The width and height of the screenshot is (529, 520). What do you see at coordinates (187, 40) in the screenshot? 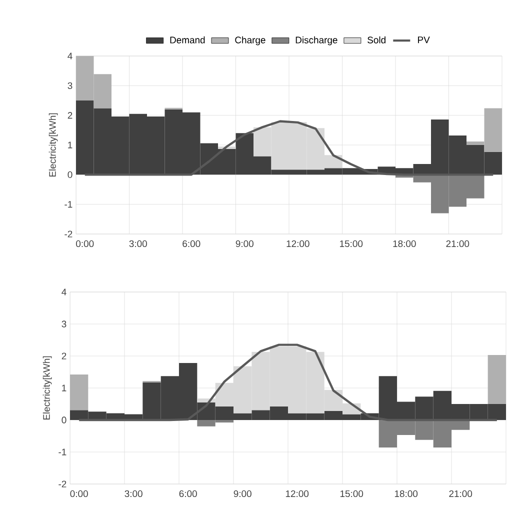
I see `legend-label: Demand` at bounding box center [187, 40].